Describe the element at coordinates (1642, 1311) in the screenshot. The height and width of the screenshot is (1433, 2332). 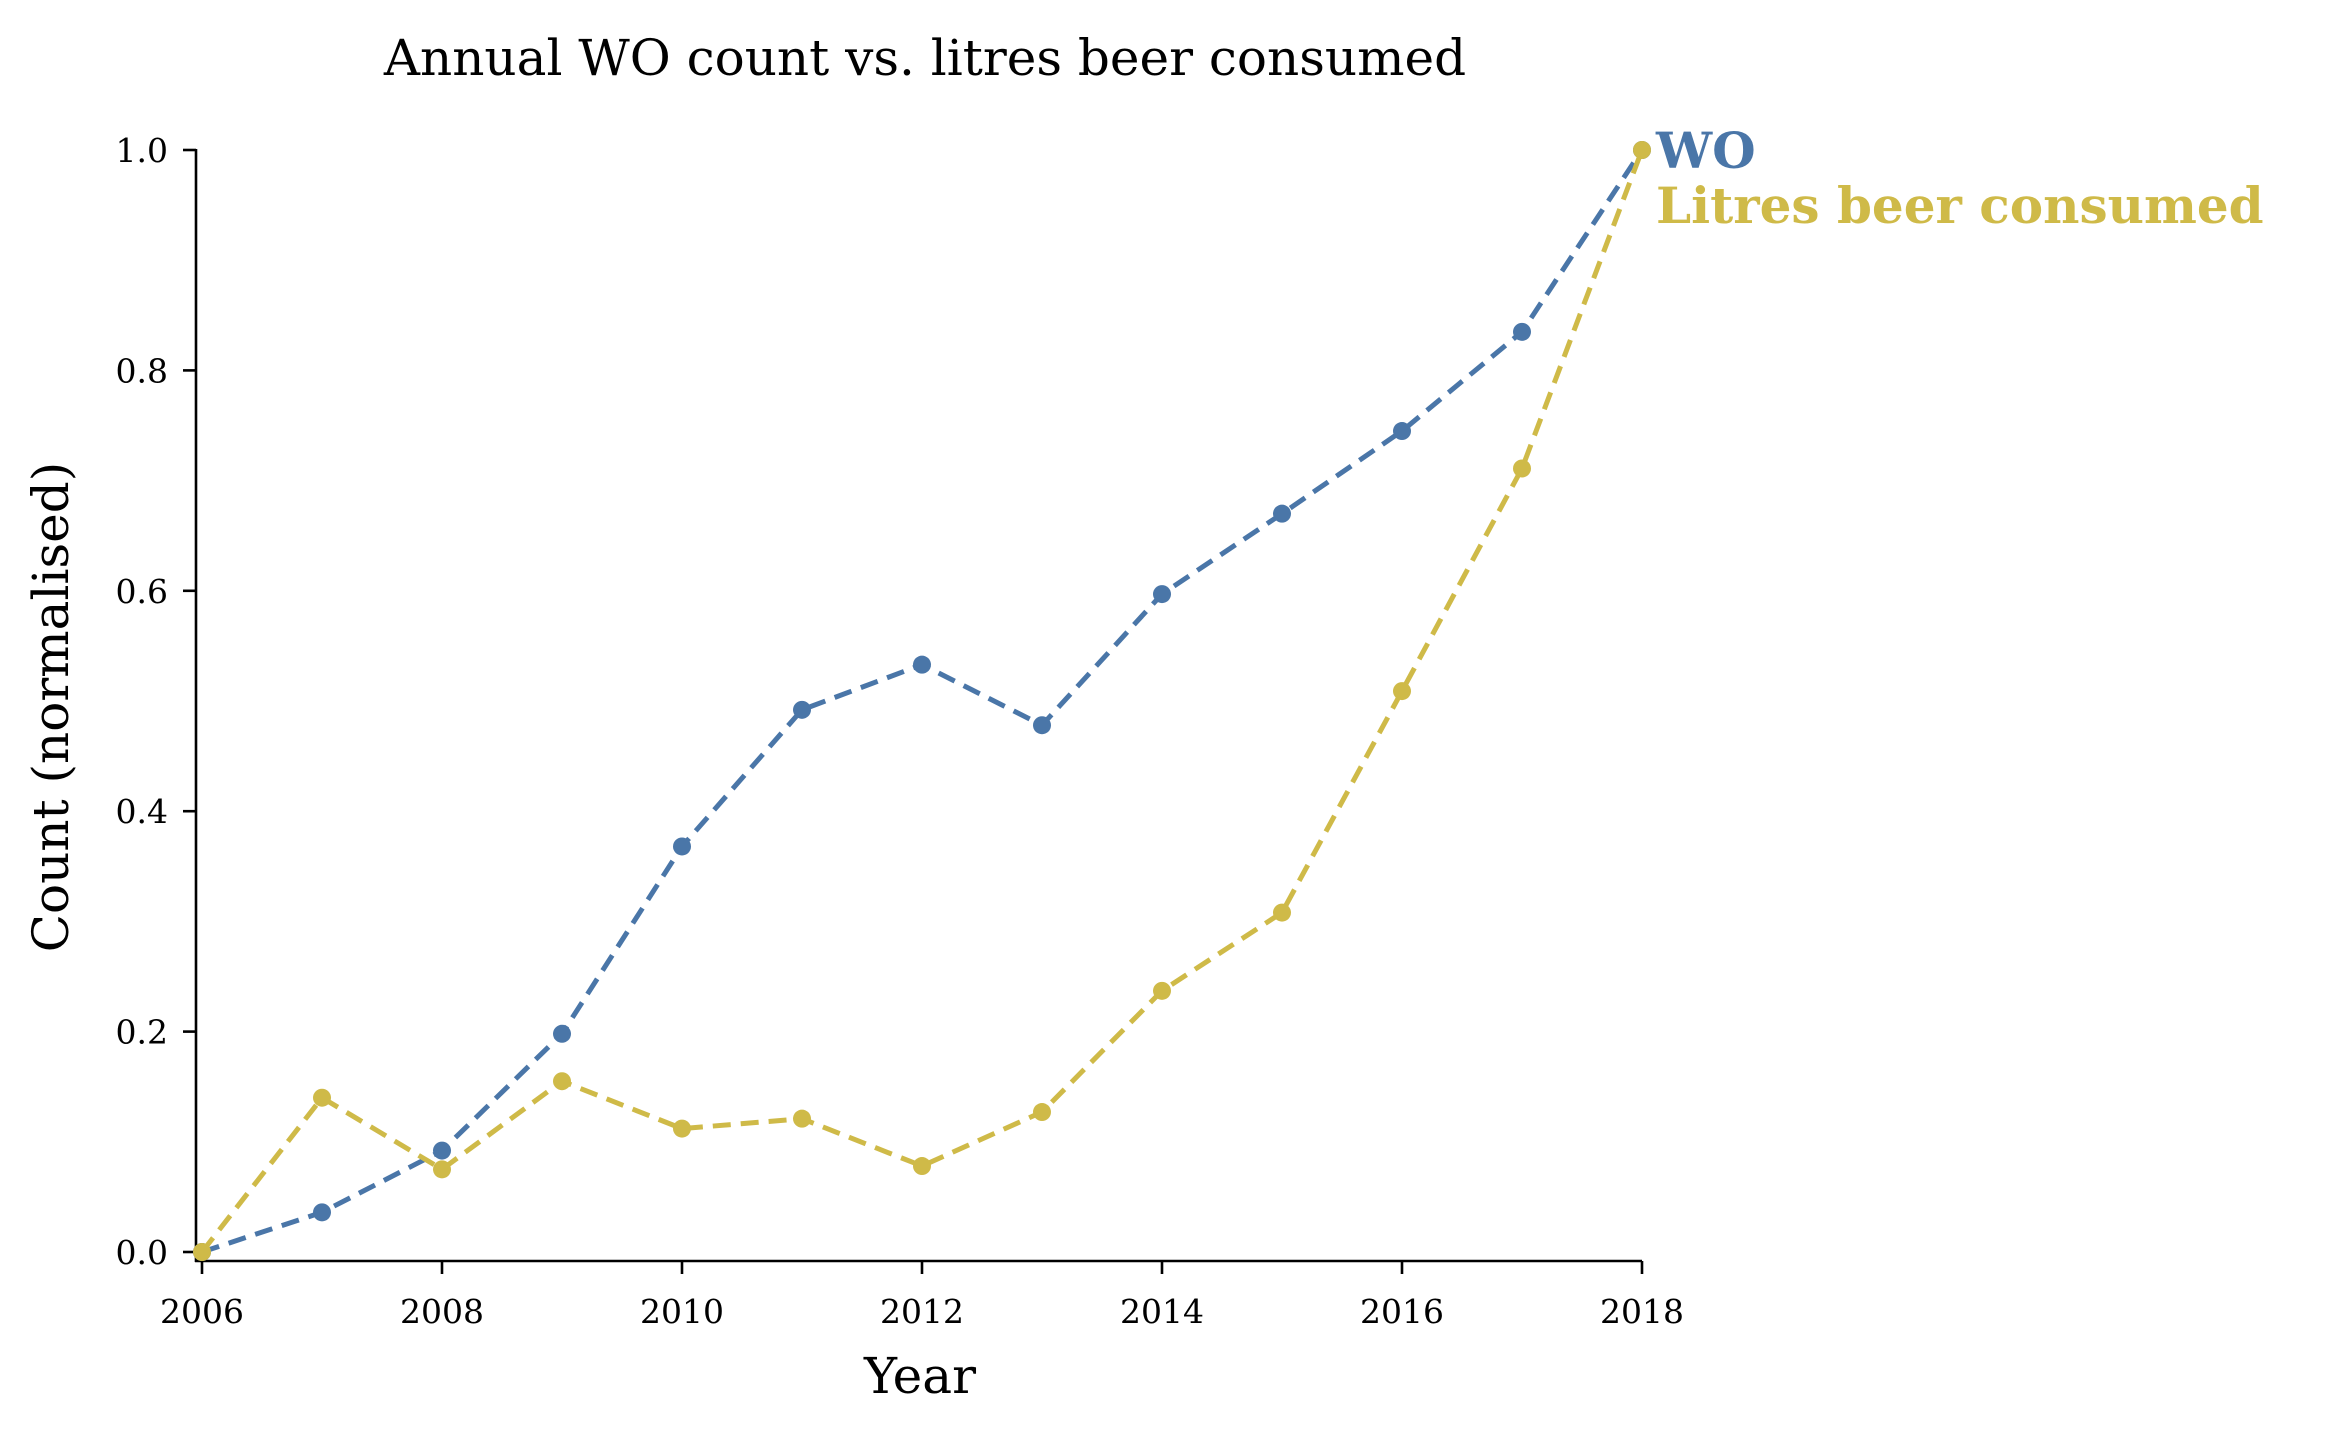
I see `x-tick-label: 2018` at that location.